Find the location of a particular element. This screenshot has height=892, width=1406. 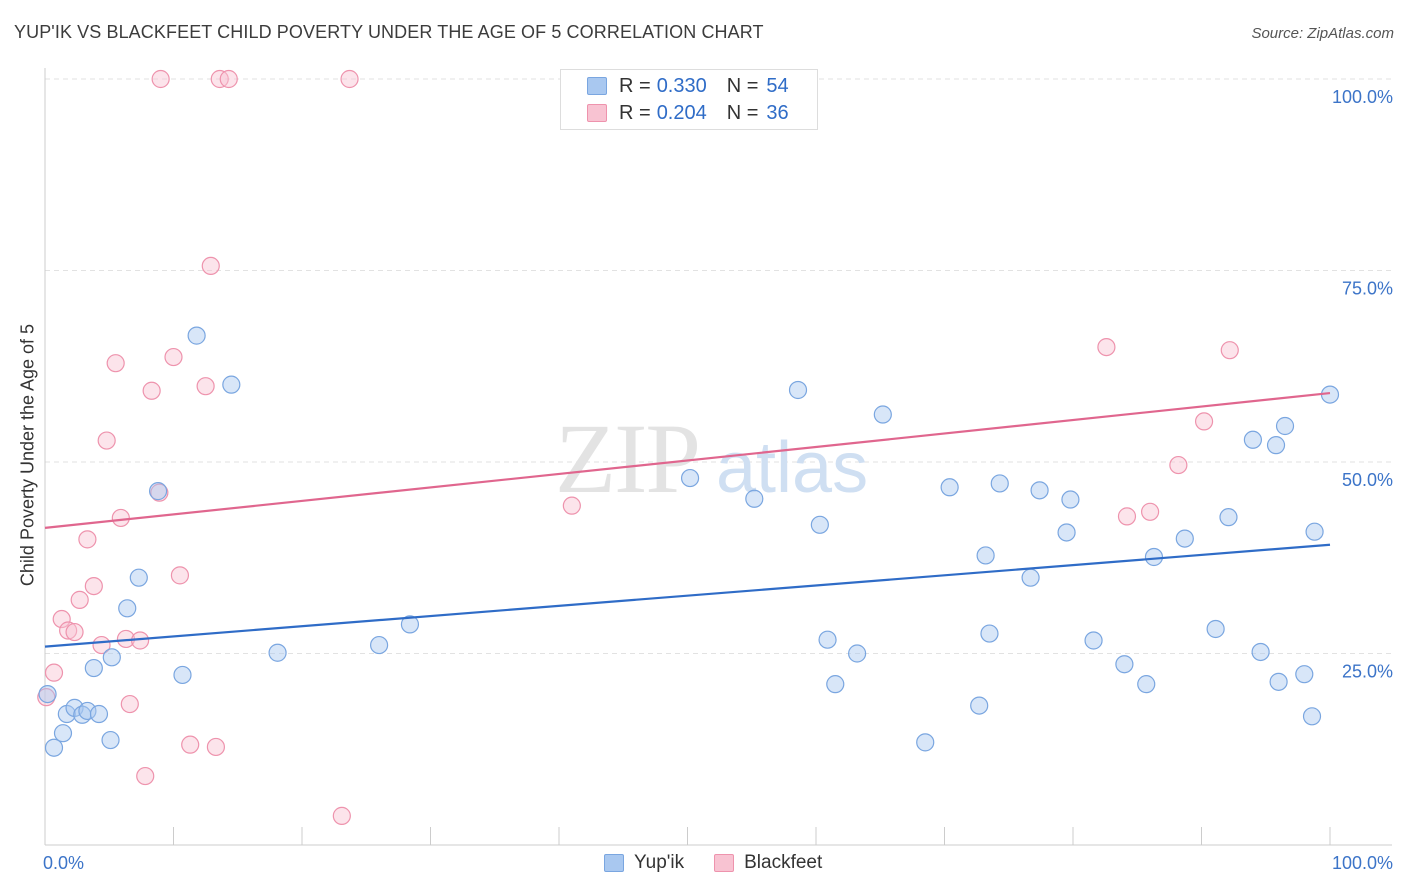

source-credit: Source: ZipAtlas.com is located at coordinates (1322, 33).